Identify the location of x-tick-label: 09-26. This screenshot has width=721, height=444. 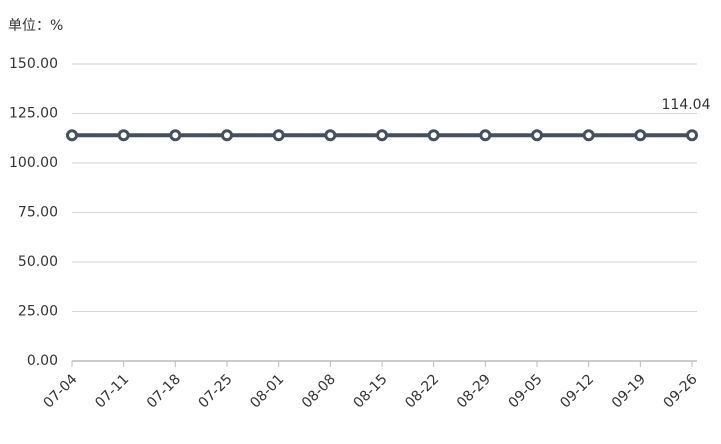
(681, 391).